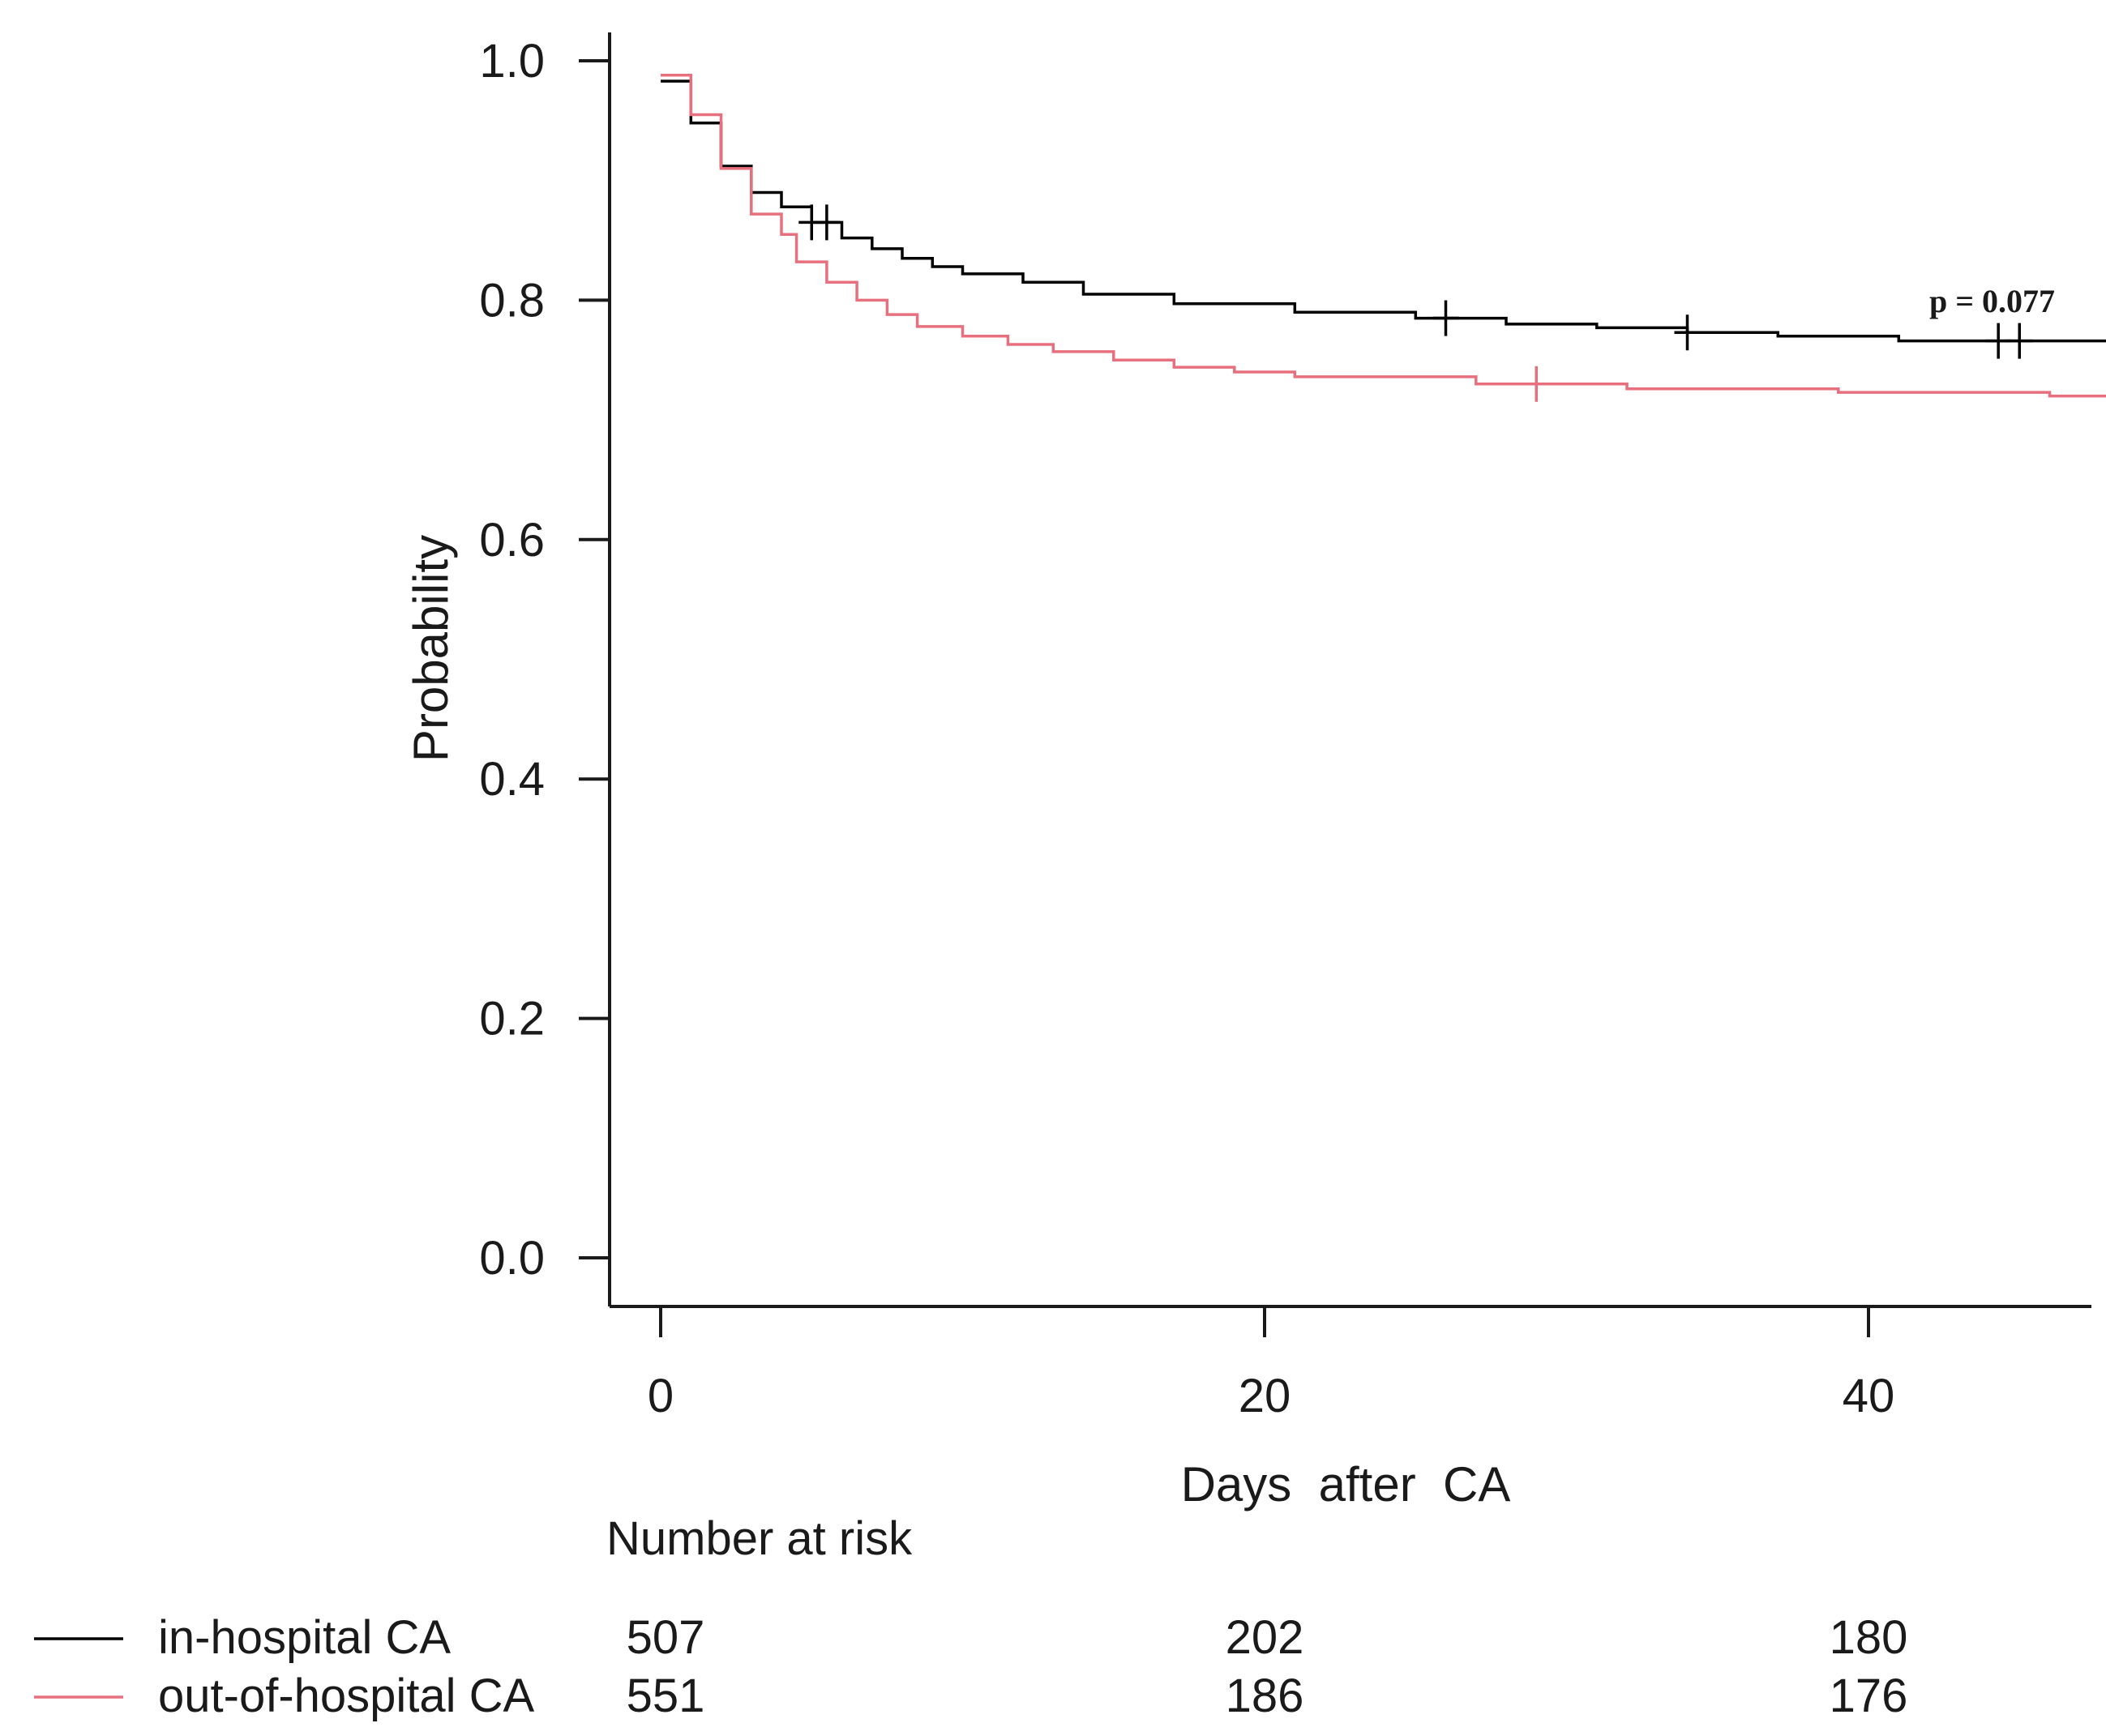  I want to click on censor-layer, so click(1415, 303).